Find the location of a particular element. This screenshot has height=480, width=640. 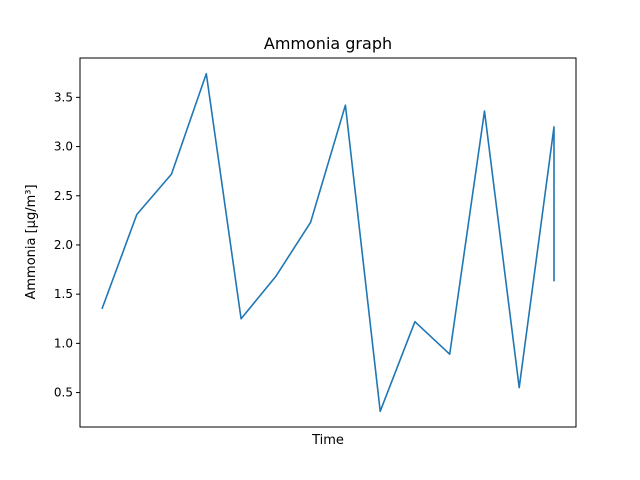

y-tick-label: 1.0 is located at coordinates (63, 343).